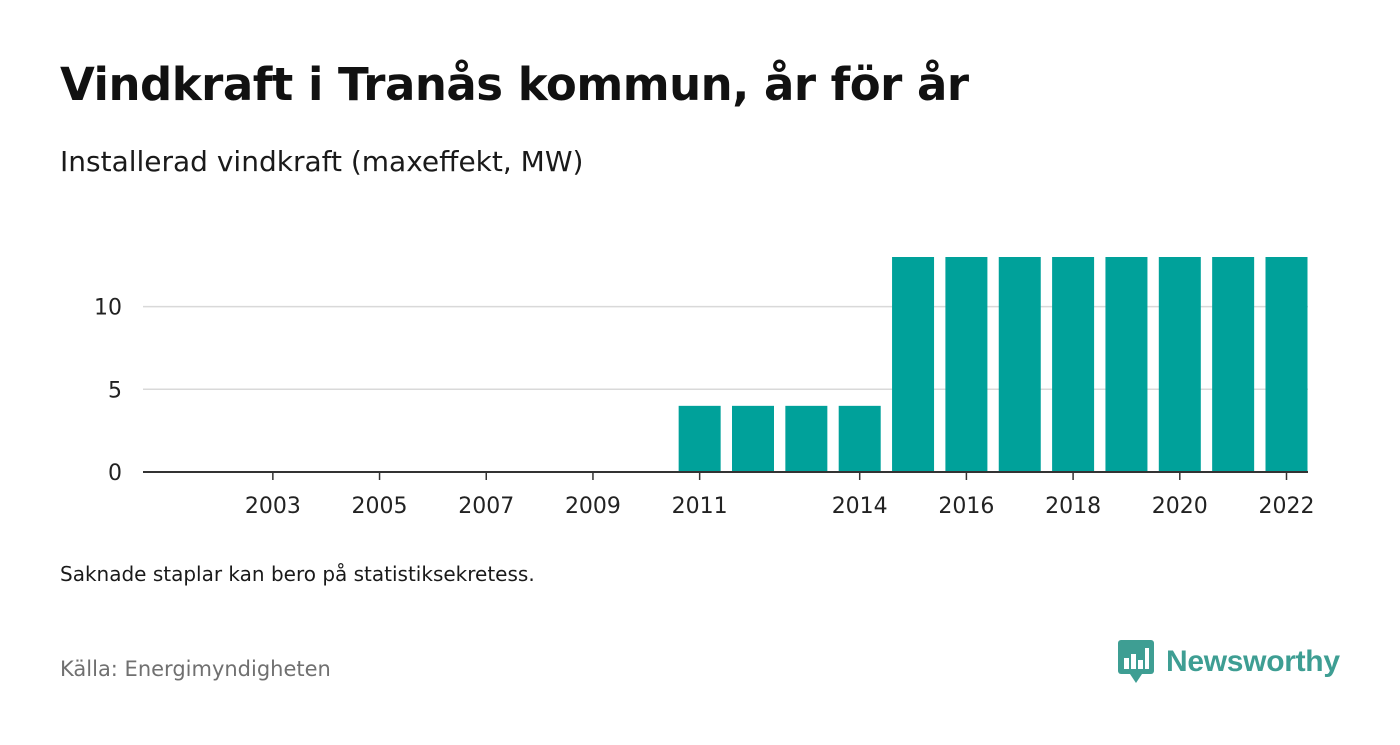 This screenshot has height=745, width=1400. What do you see at coordinates (108, 308) in the screenshot?
I see `y-tick-label: 10` at bounding box center [108, 308].